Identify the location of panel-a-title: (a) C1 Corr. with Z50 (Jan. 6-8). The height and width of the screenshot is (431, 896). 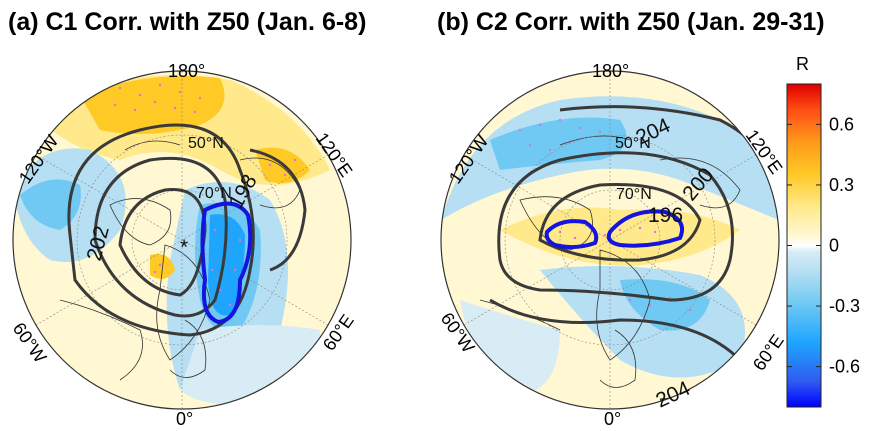
(187, 22).